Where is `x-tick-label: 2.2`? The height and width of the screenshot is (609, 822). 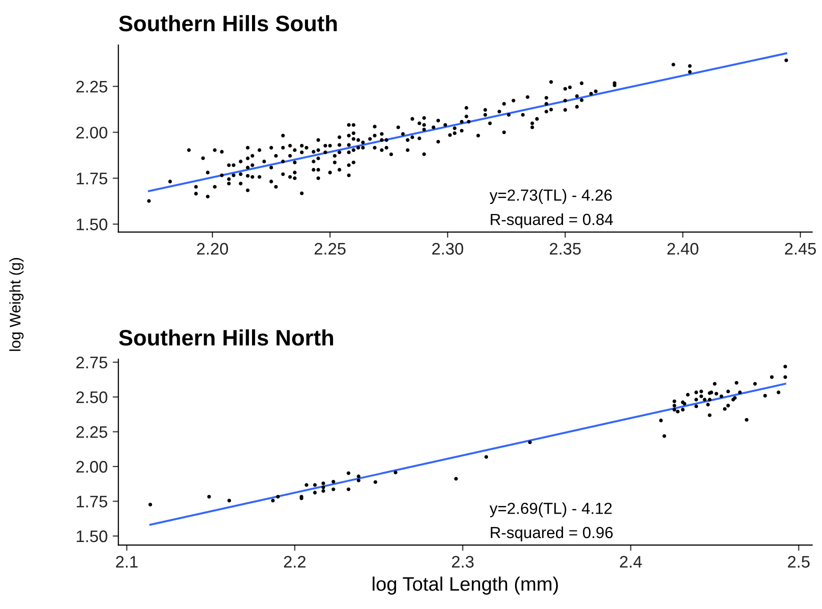 x-tick-label: 2.2 is located at coordinates (295, 562).